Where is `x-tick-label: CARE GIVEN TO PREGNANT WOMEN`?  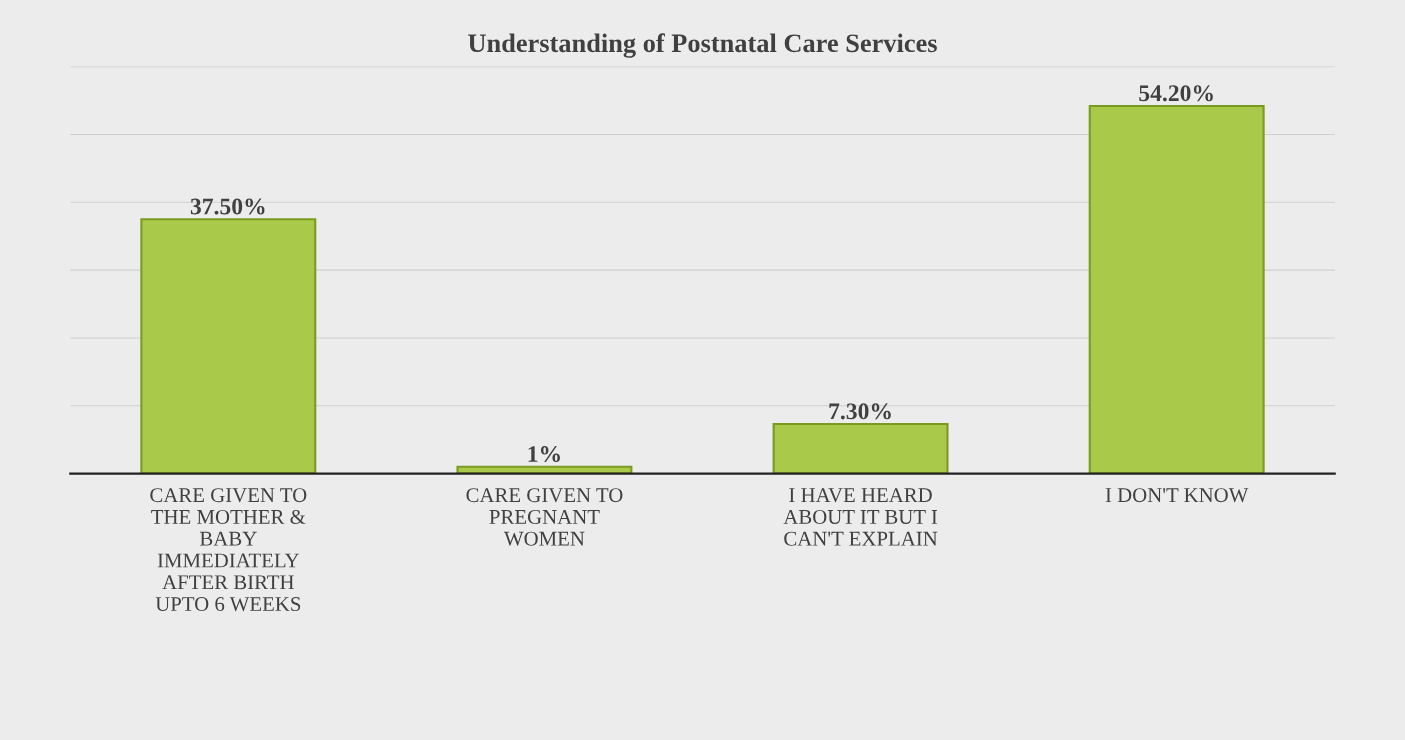
x-tick-label: CARE GIVEN TO PREGNANT WOMEN is located at coordinates (544, 517).